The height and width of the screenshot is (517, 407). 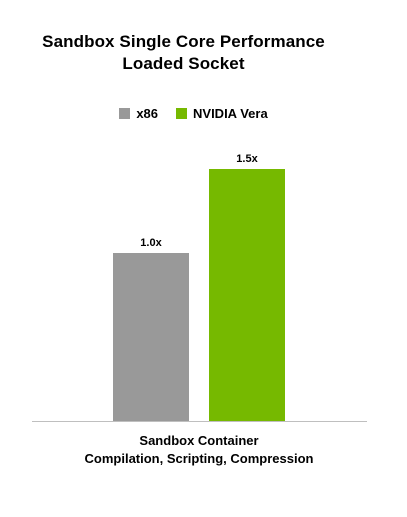 I want to click on data-label-nvidia-vera: 1.5x, so click(x=247, y=159).